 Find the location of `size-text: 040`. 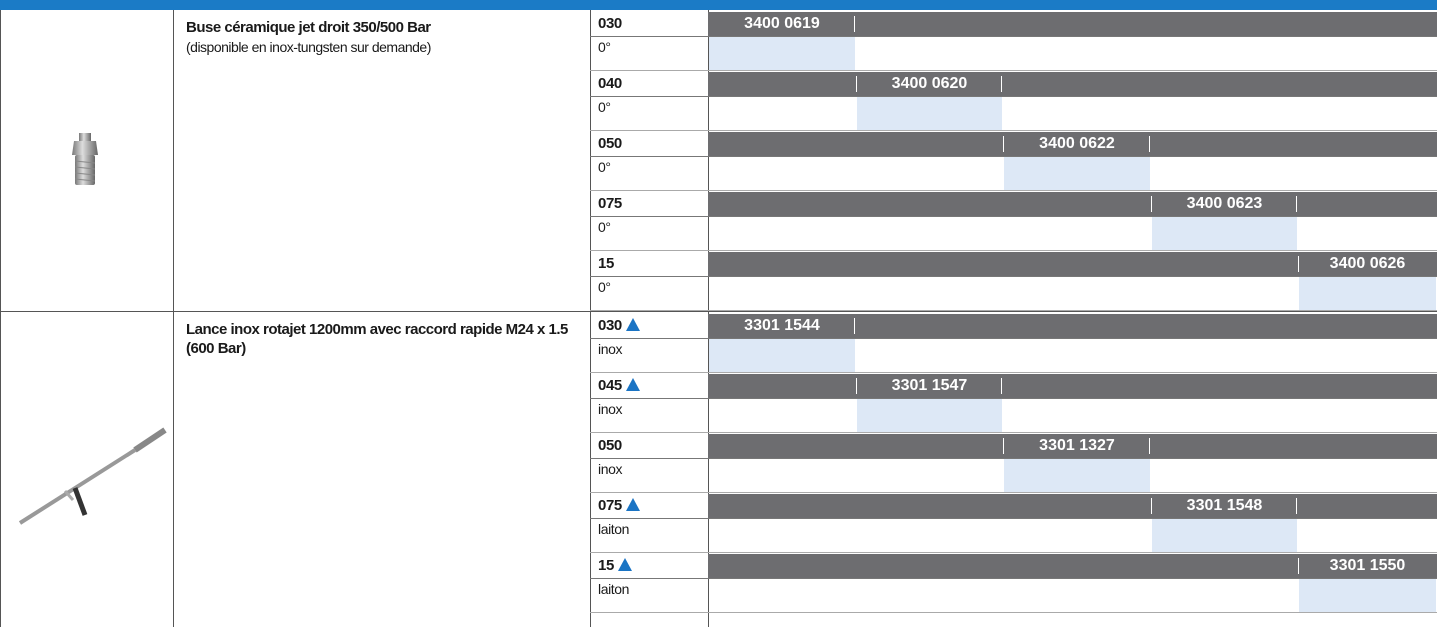

size-text: 040 is located at coordinates (610, 83).